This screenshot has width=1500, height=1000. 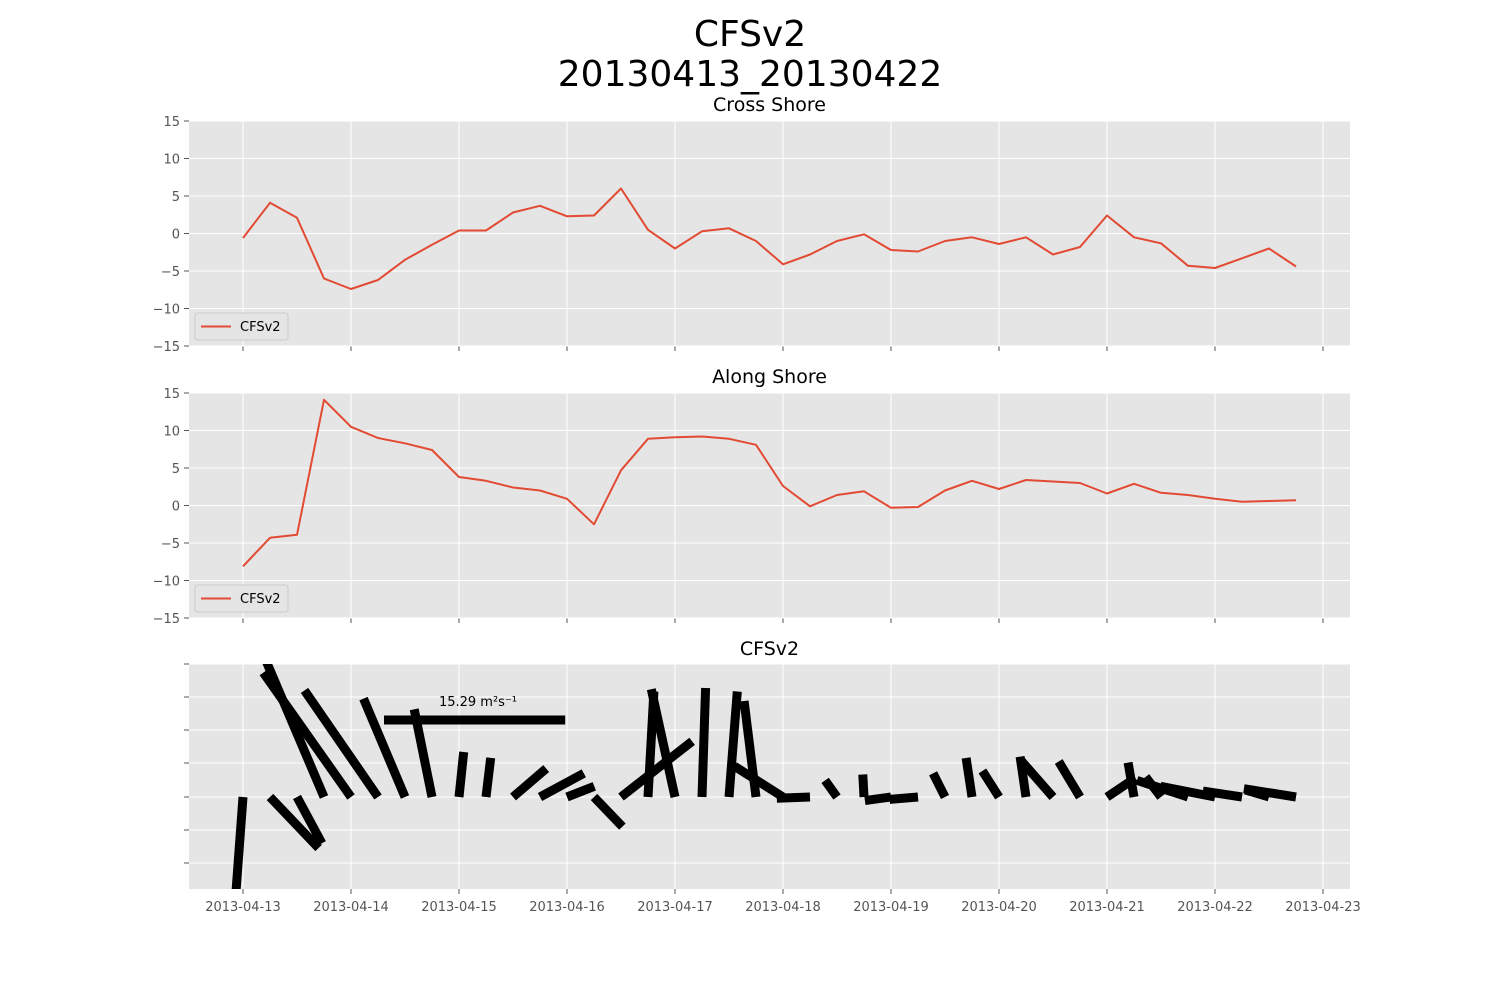 What do you see at coordinates (243, 907) in the screenshot?
I see `x-tick-label: 2013-04-13` at bounding box center [243, 907].